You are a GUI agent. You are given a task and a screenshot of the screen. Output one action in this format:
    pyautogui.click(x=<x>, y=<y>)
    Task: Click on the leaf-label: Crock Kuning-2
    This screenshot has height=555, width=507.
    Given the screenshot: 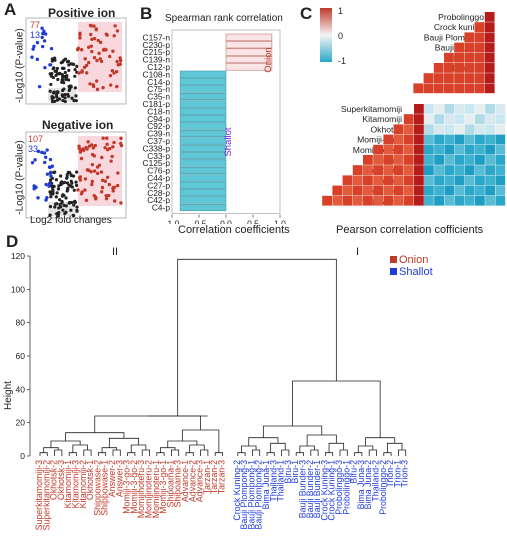 What is the action you would take?
    pyautogui.click(x=237, y=490)
    